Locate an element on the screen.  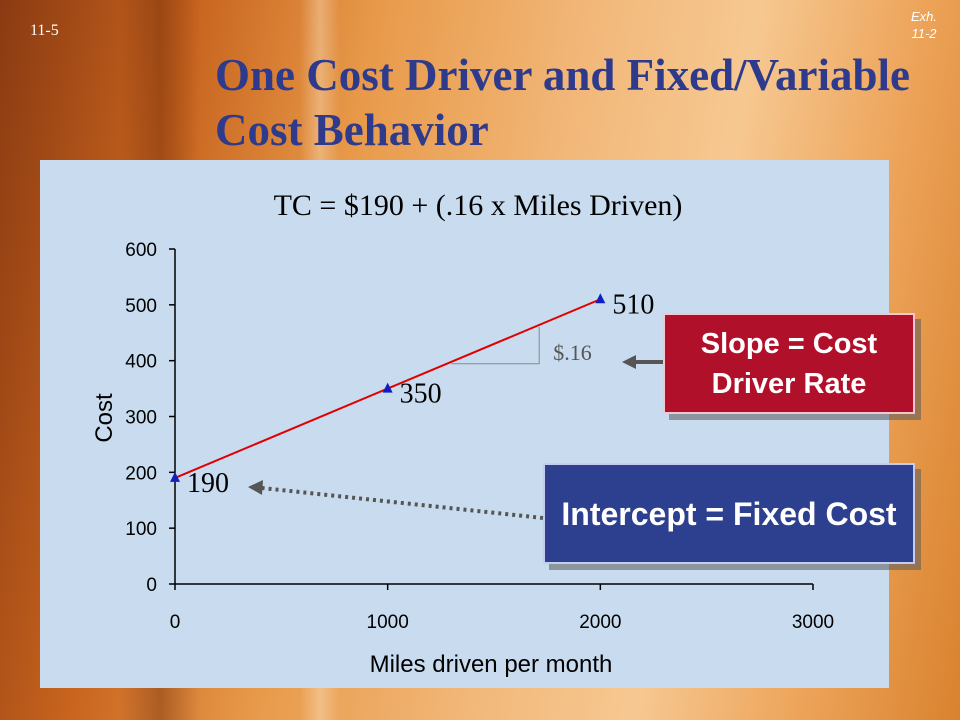
y-tick-label: 200 is located at coordinates (141, 473).